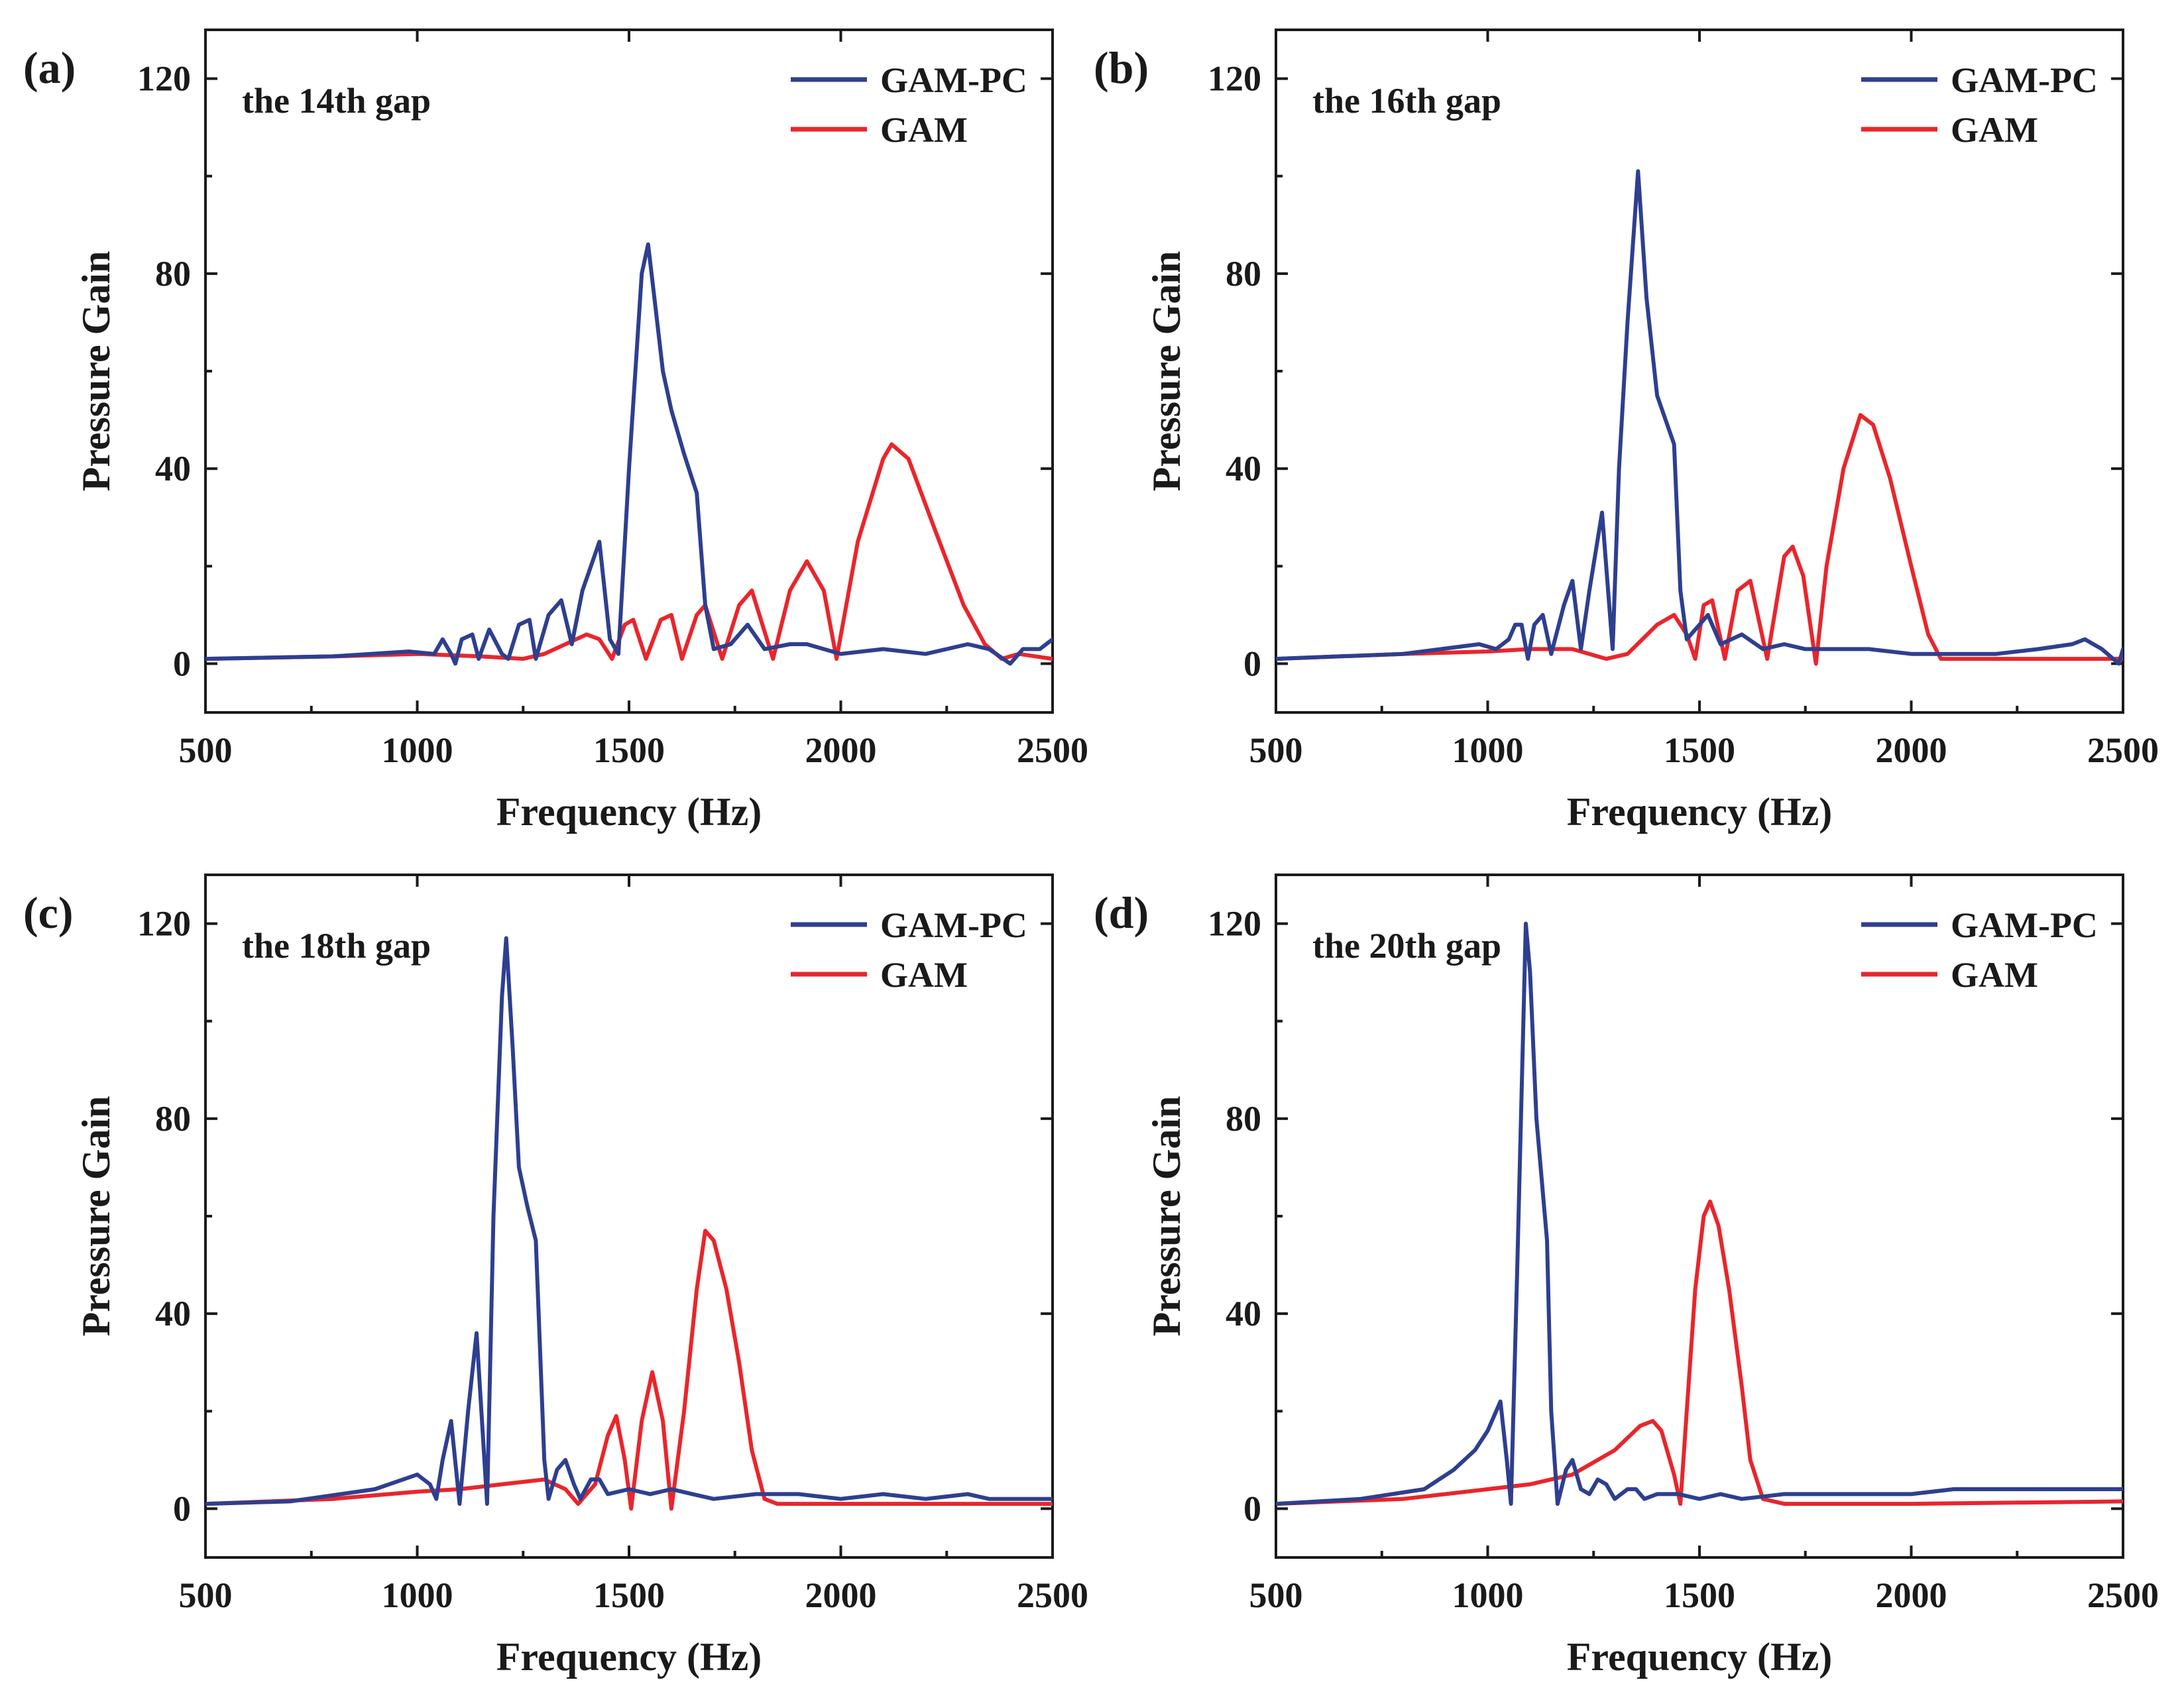 Image resolution: width=2184 pixels, height=1692 pixels. Describe the element at coordinates (336, 101) in the screenshot. I see `gap-annotation: the 14th gap` at that location.